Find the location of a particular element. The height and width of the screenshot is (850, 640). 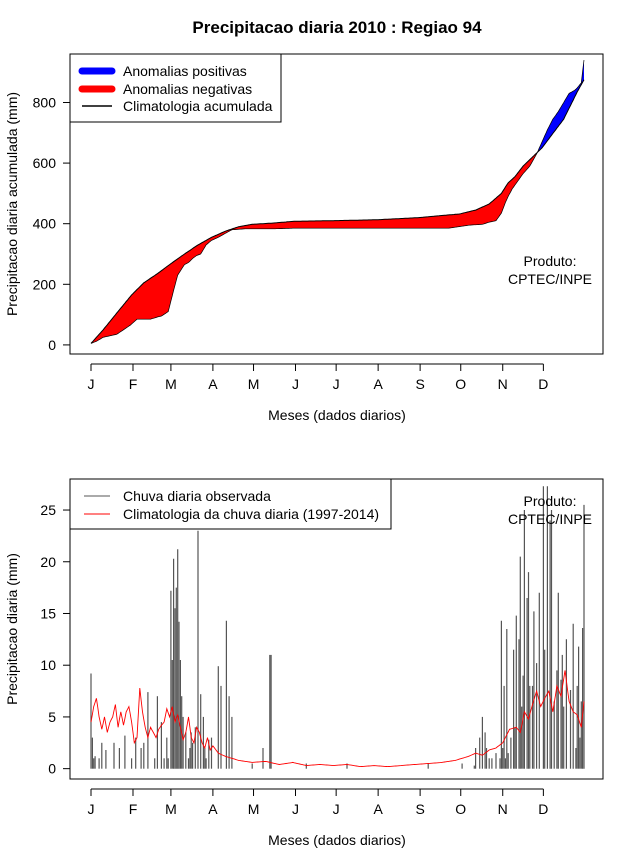

bottom-x-axis-label: Meses (dados diarios) is located at coordinates (337, 840).